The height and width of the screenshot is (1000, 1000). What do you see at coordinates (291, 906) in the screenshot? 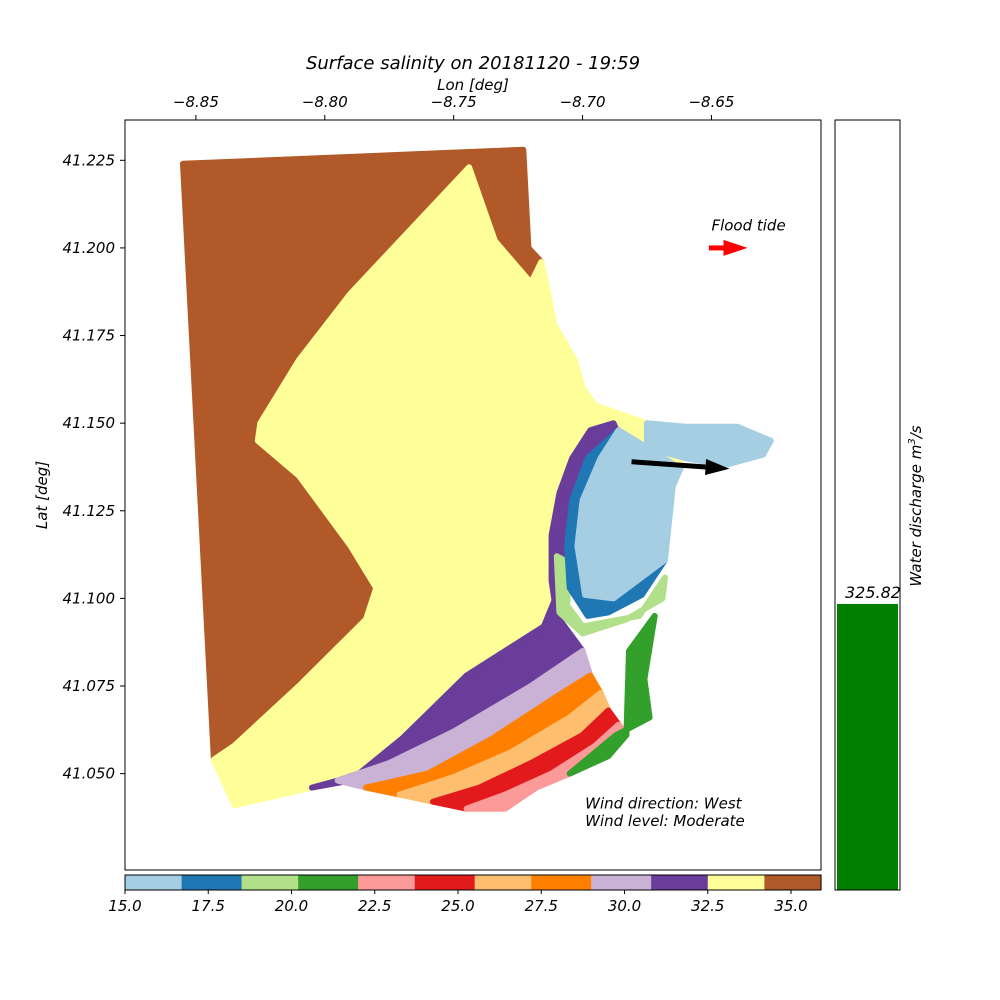
I see `colorbar-tick-label: 20.0` at bounding box center [291, 906].